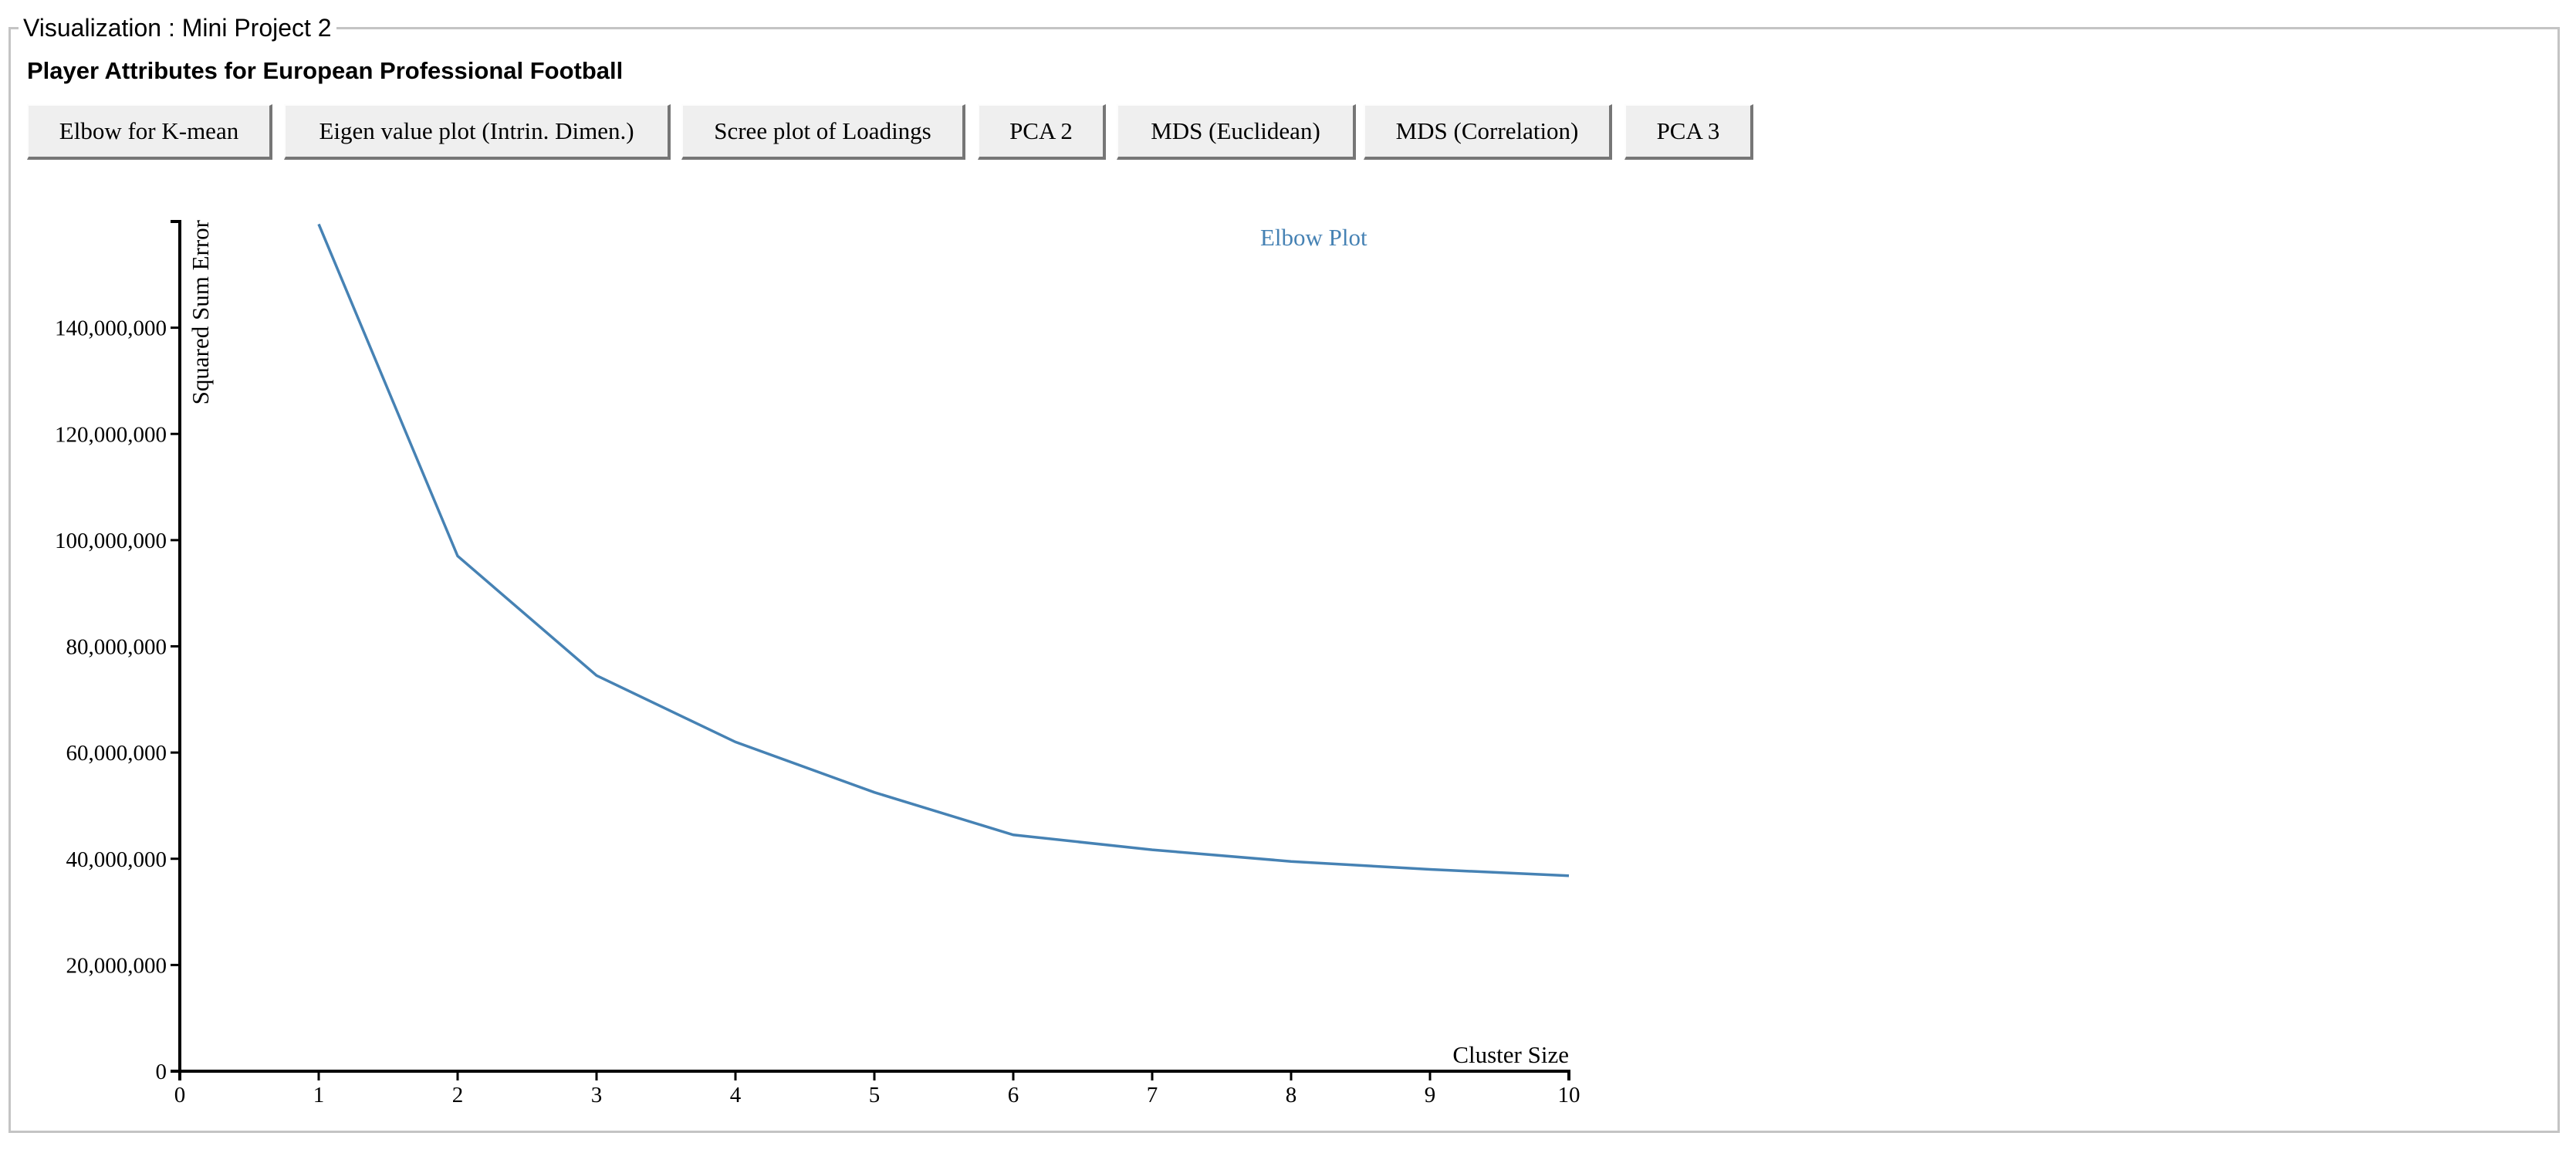 This screenshot has height=1153, width=2576. What do you see at coordinates (1488, 132) in the screenshot?
I see `mds-correlation-button: MDS (Correlation)` at bounding box center [1488, 132].